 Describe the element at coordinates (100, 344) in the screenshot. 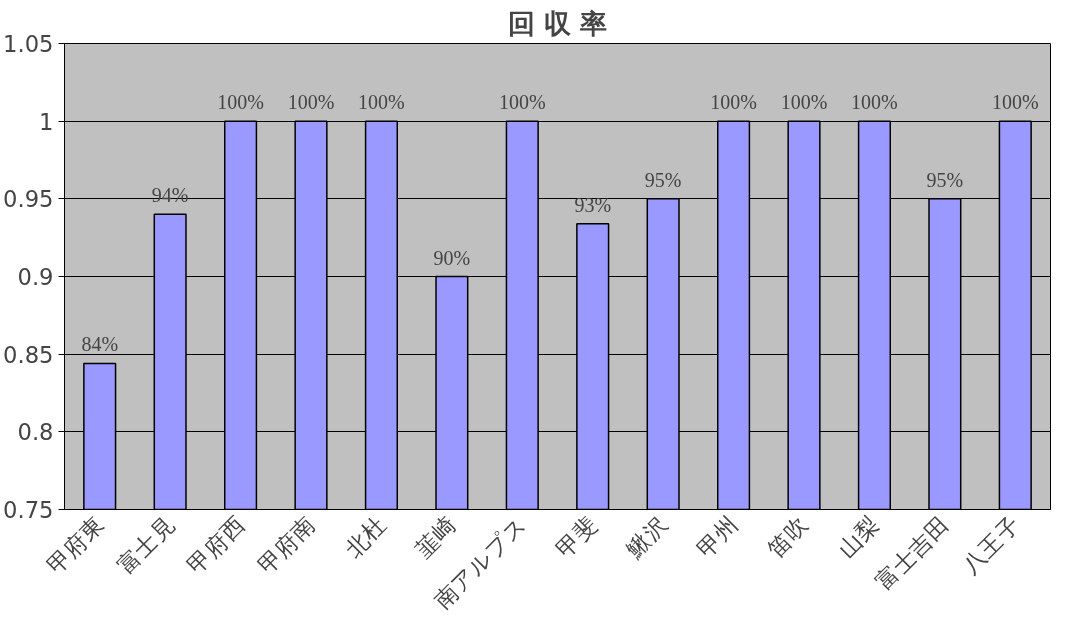

I see `data-label: 84%` at that location.